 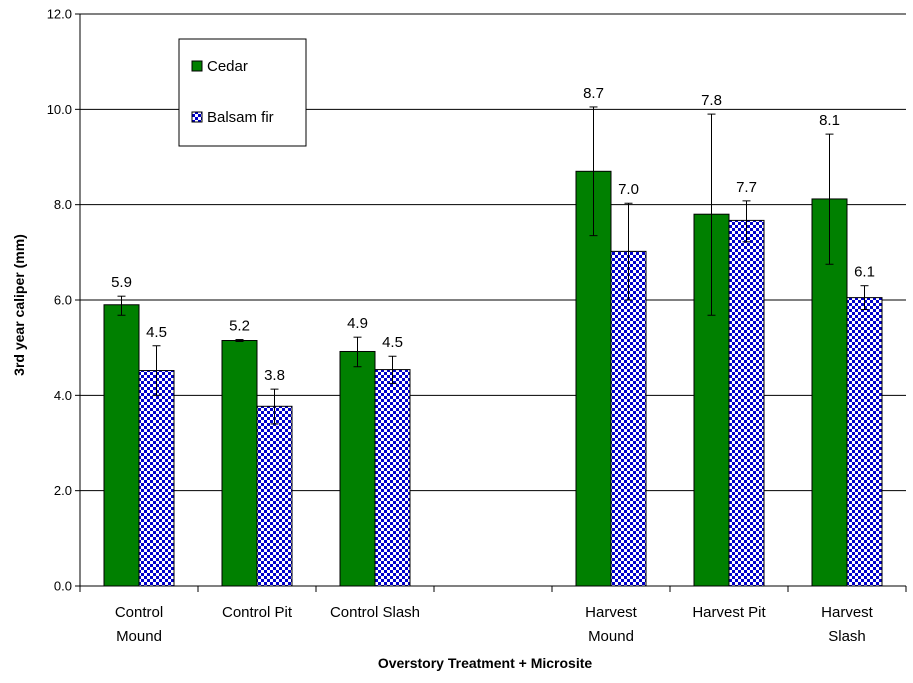 I want to click on x-category-label: Harvest Pit, so click(x=729, y=612).